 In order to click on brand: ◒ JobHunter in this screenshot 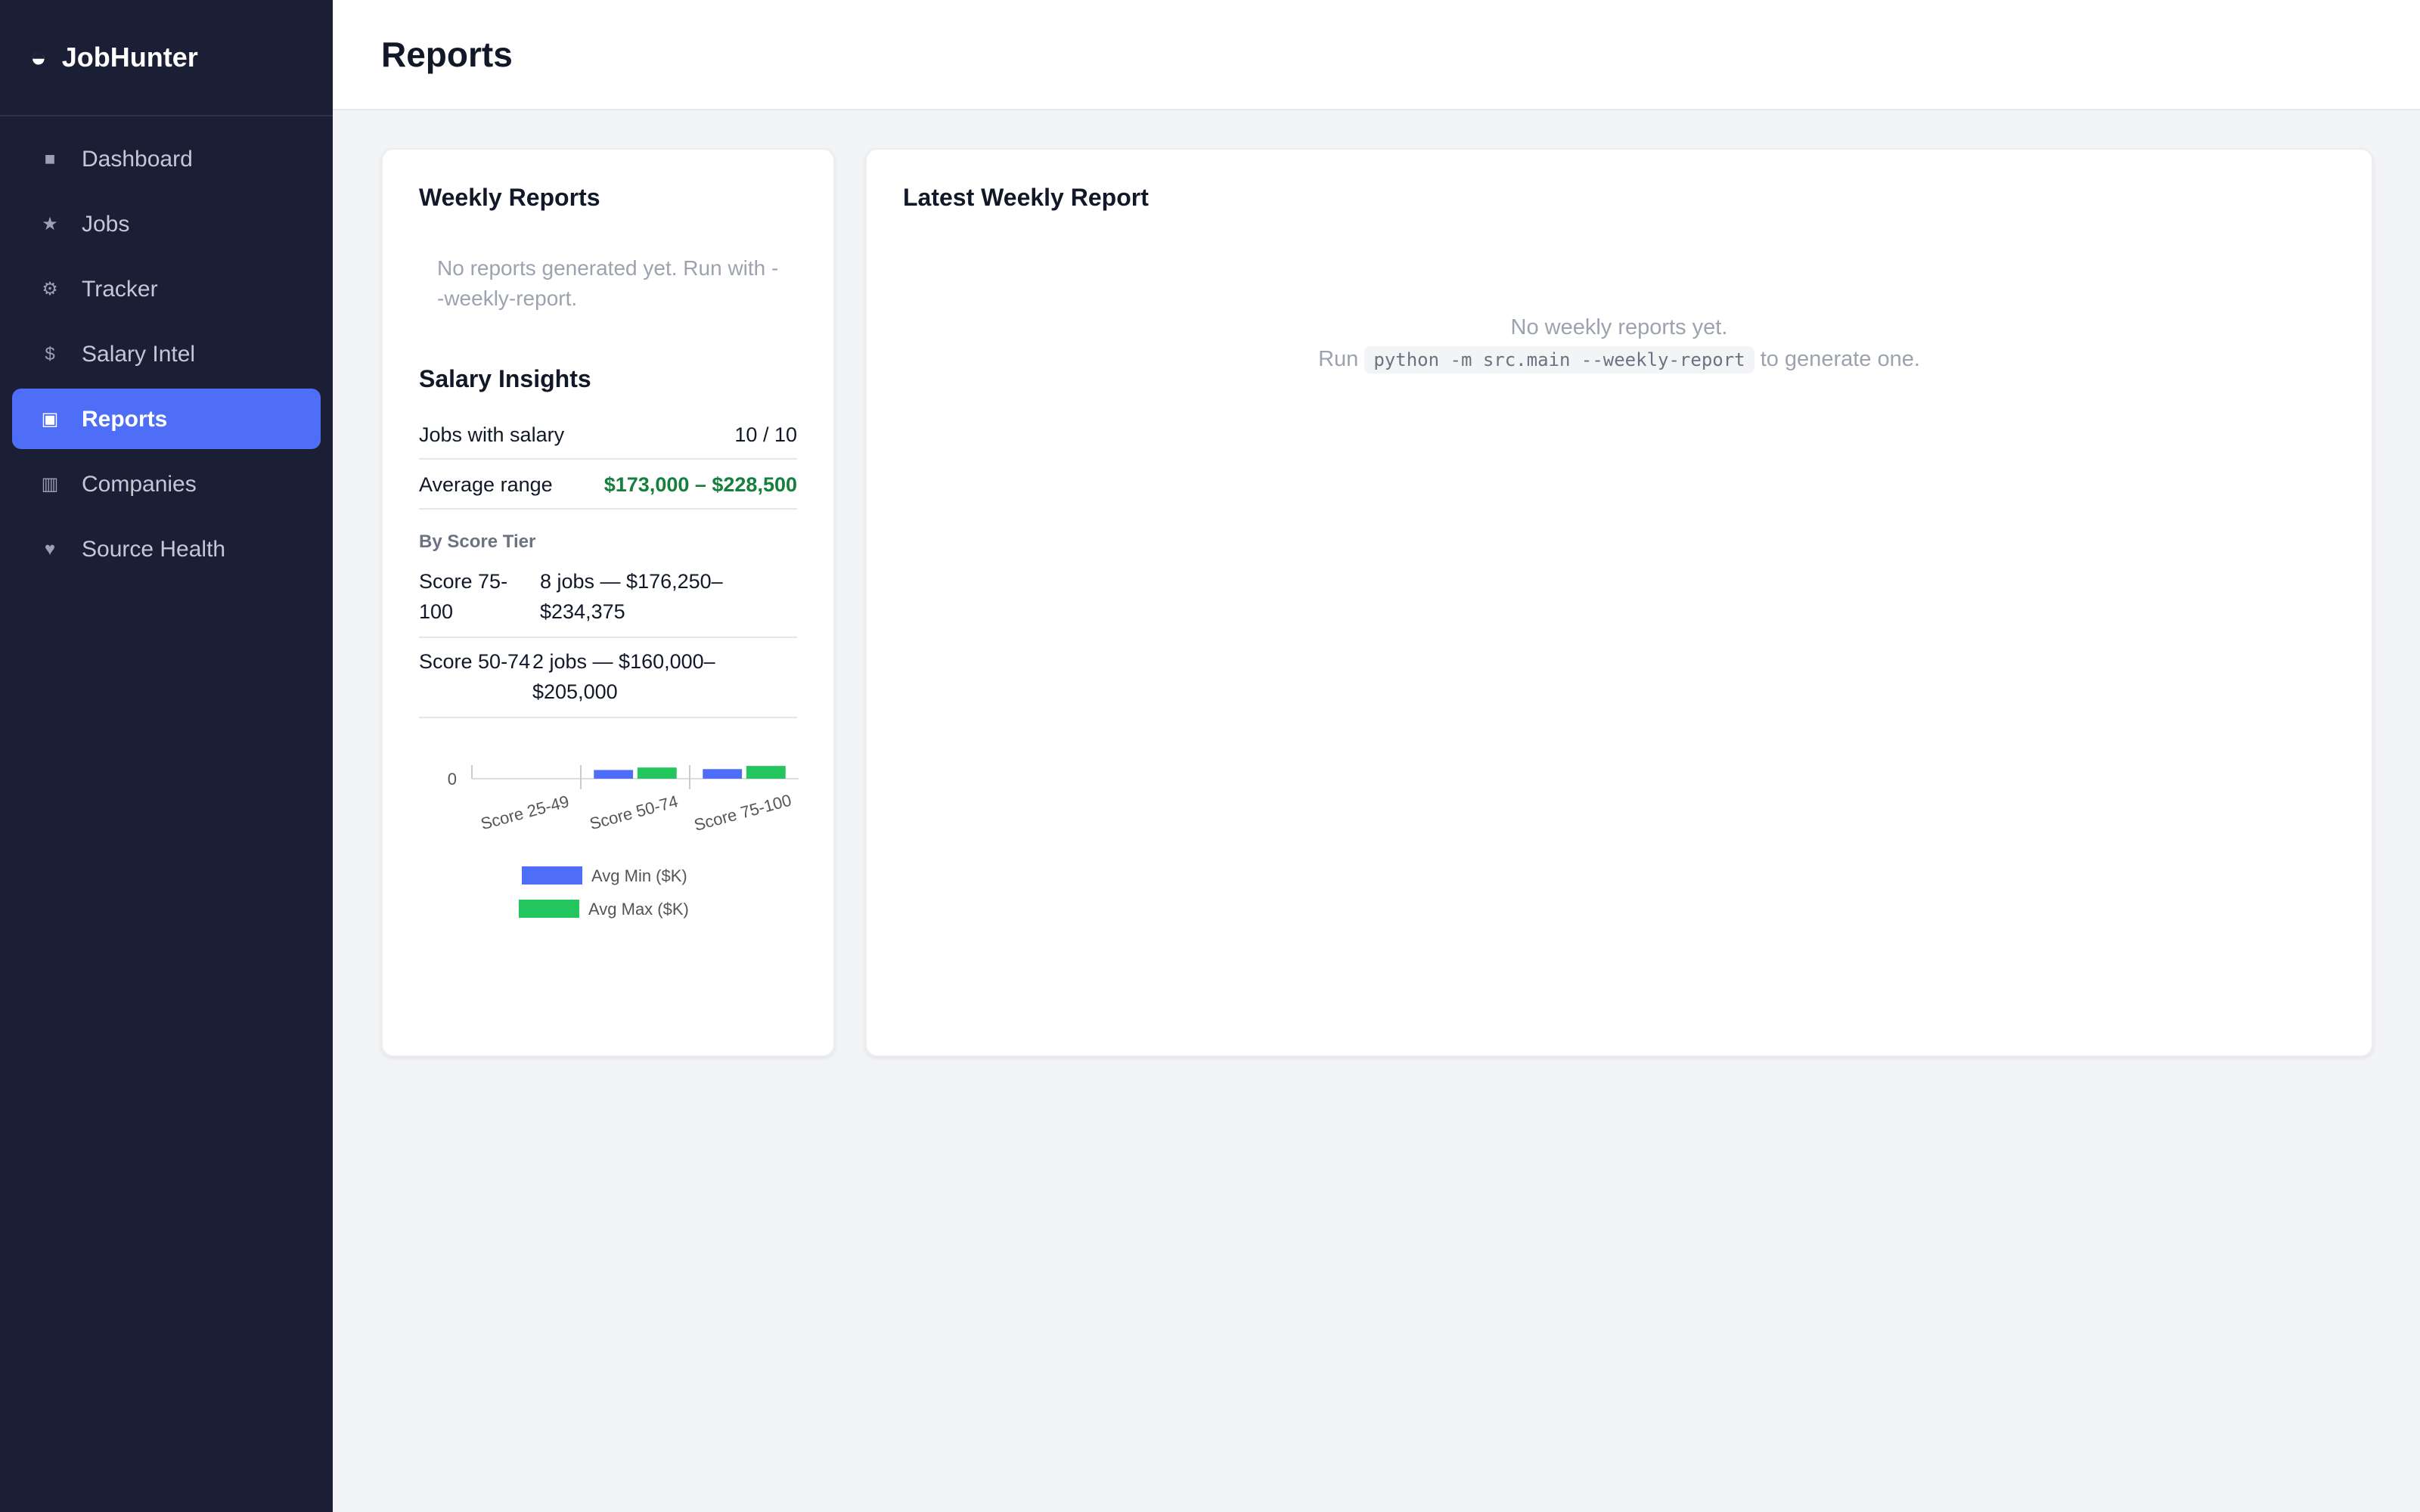, I will do `click(166, 58)`.